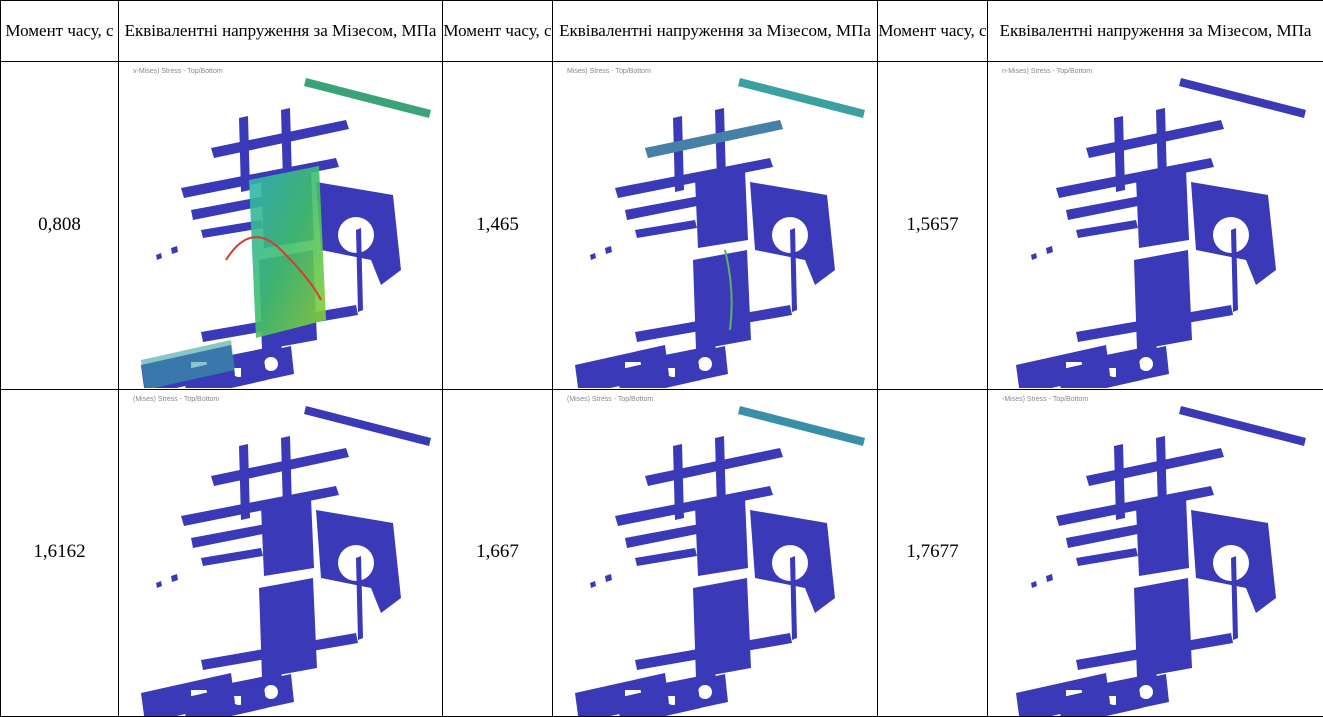  What do you see at coordinates (932, 552) in the screenshot?
I see `time-cell: 1,7677` at bounding box center [932, 552].